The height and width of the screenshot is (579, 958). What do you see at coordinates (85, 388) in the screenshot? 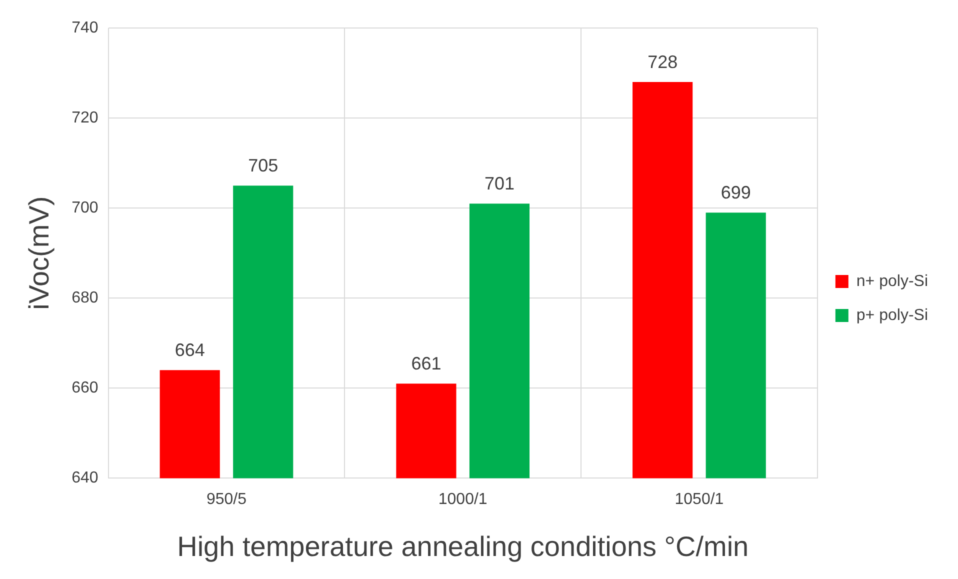
I see `y-tick-label: 660` at bounding box center [85, 388].